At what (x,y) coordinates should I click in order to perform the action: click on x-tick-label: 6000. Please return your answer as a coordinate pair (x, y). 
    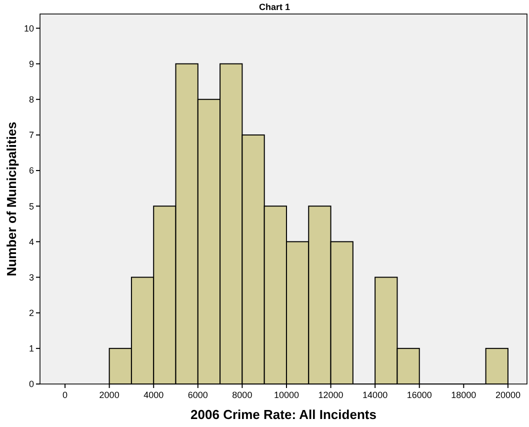
    Looking at the image, I should click on (198, 395).